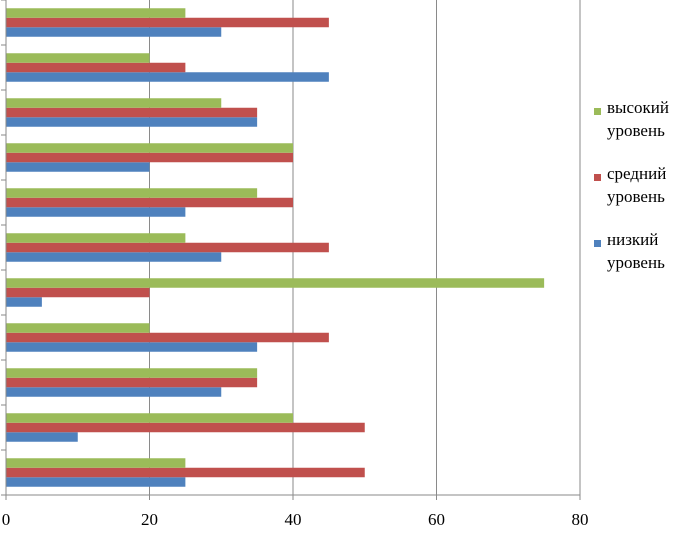  I want to click on legend-item-0: высокий уровень, so click(635, 119).